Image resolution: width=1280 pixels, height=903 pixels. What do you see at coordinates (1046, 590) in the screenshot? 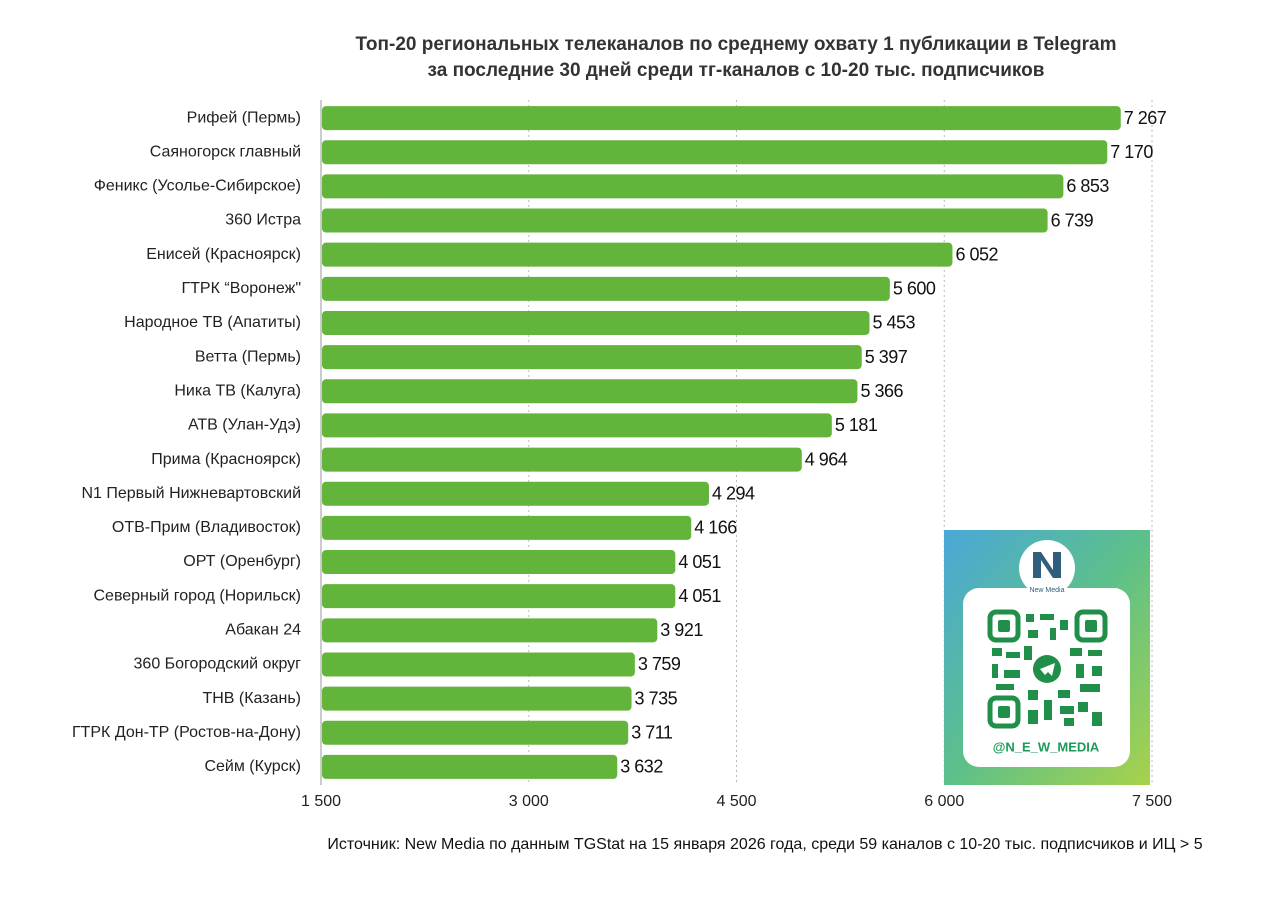
I see `logo-text: New Media` at bounding box center [1046, 590].